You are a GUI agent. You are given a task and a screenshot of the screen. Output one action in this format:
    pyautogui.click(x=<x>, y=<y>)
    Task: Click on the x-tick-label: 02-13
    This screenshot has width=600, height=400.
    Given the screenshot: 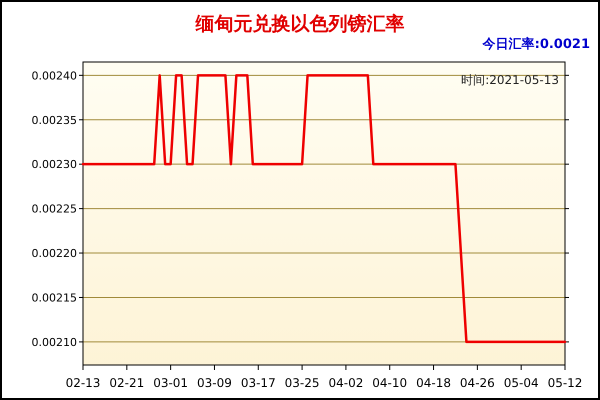 What is the action you would take?
    pyautogui.click(x=83, y=383)
    